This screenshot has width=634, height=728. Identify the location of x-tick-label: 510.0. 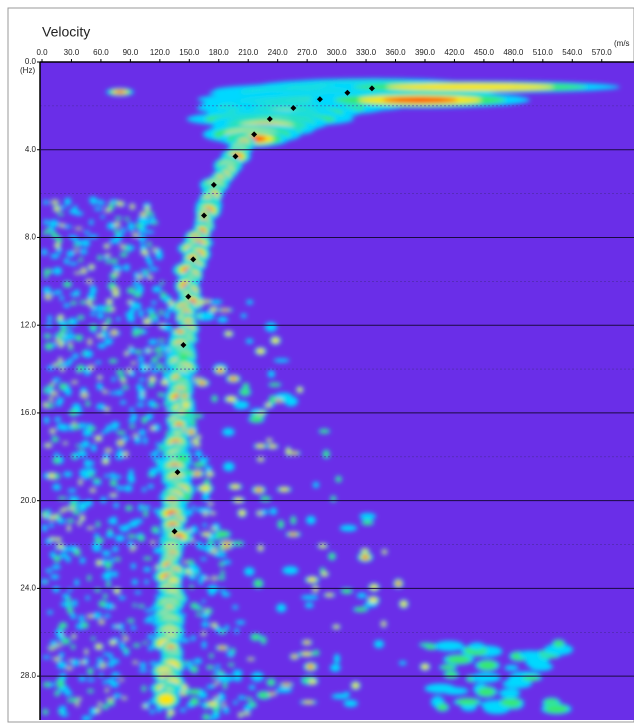
(543, 52).